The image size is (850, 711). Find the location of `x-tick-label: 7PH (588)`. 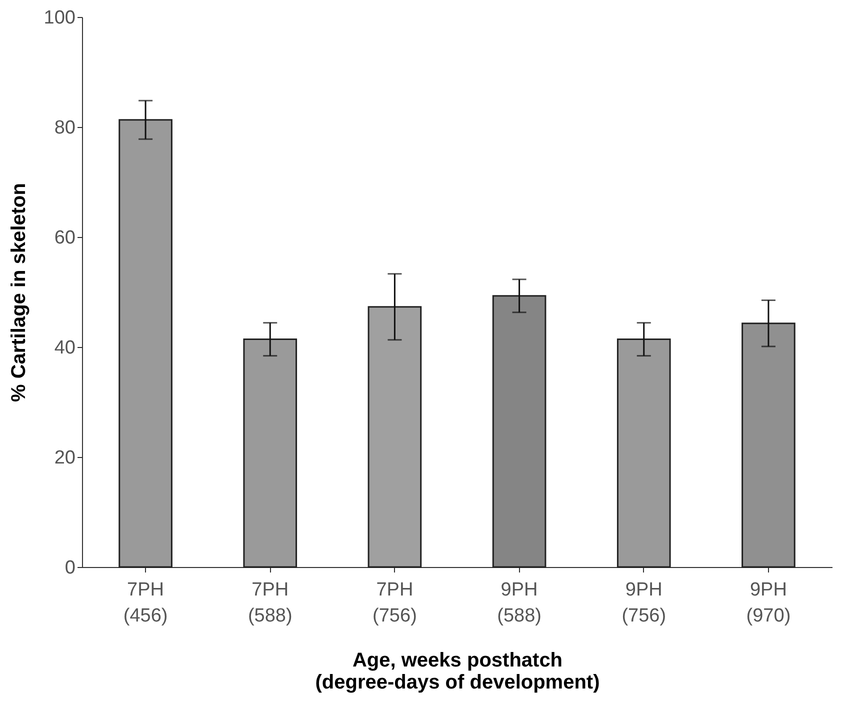

x-tick-label: 7PH (588) is located at coordinates (270, 603).